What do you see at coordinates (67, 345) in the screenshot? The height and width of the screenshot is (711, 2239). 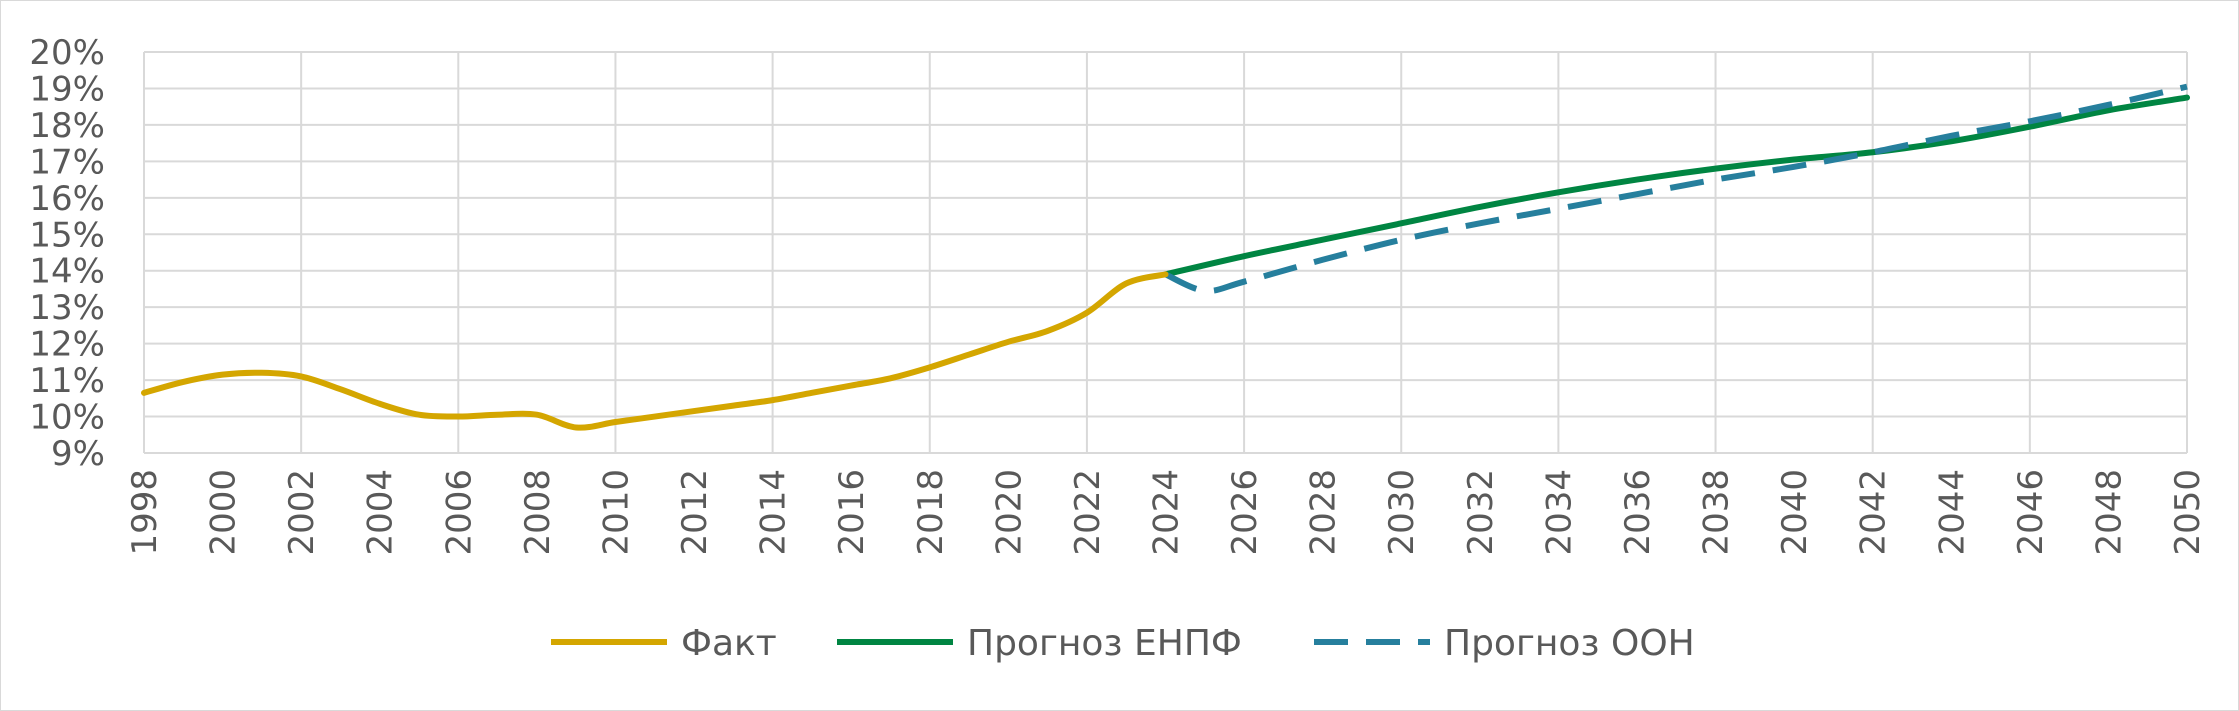 I see `y-tick-label: 12%` at bounding box center [67, 345].